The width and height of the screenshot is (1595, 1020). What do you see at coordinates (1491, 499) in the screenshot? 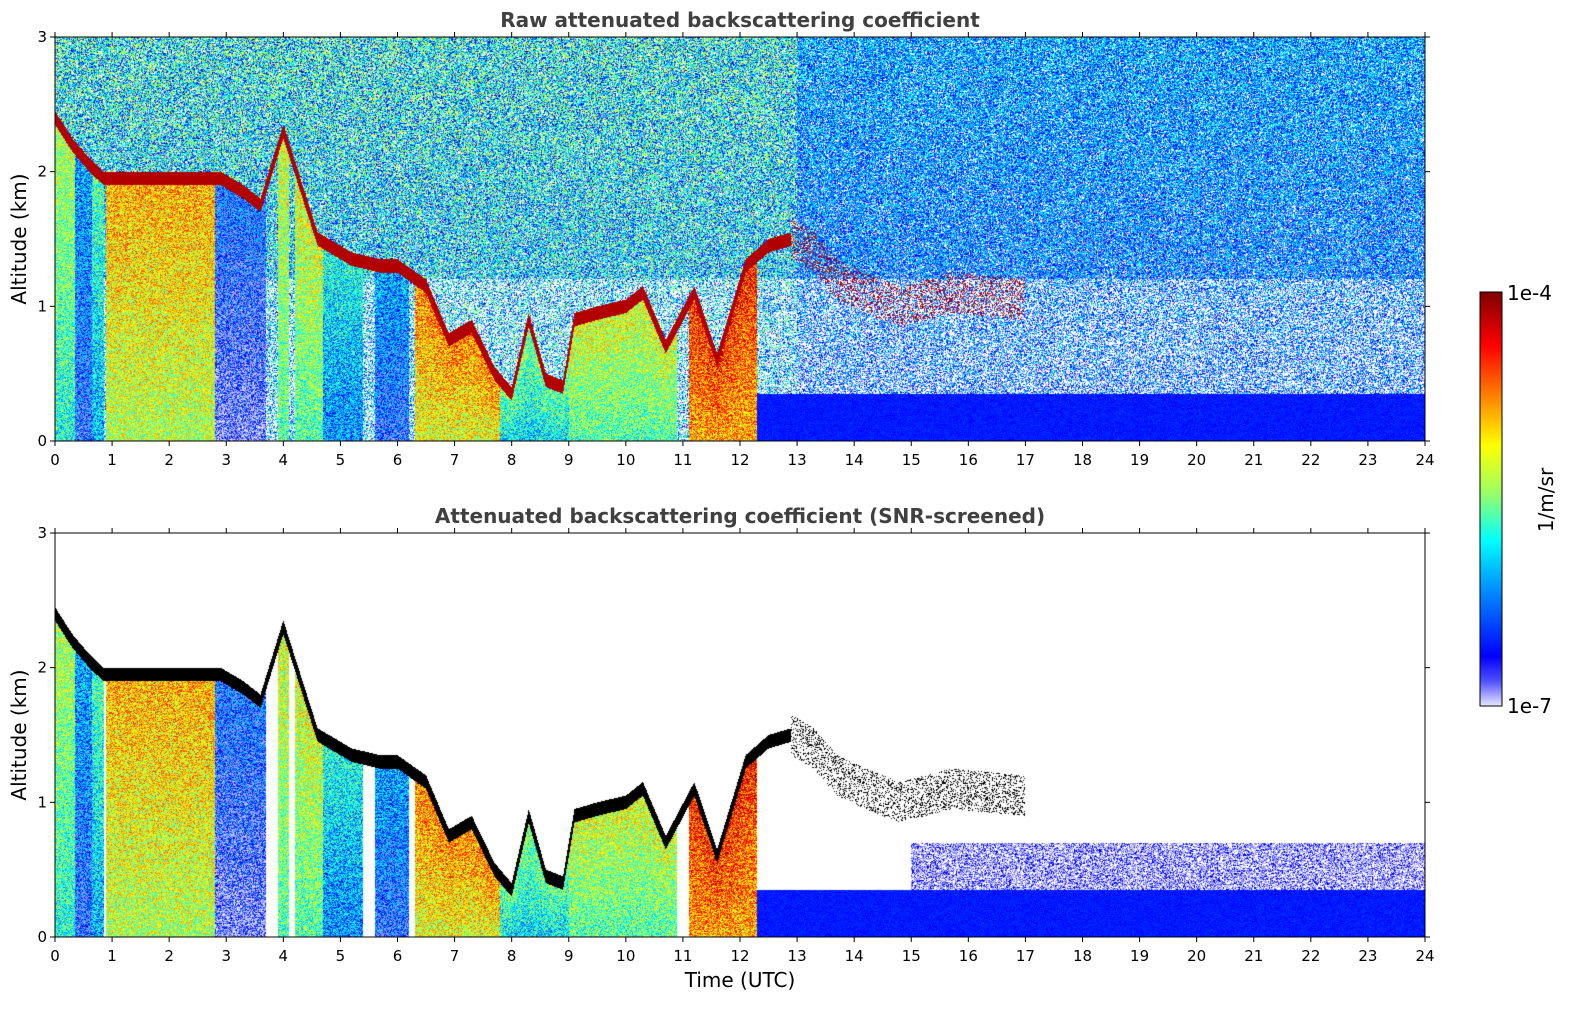
I see `colorbar-gradient` at bounding box center [1491, 499].